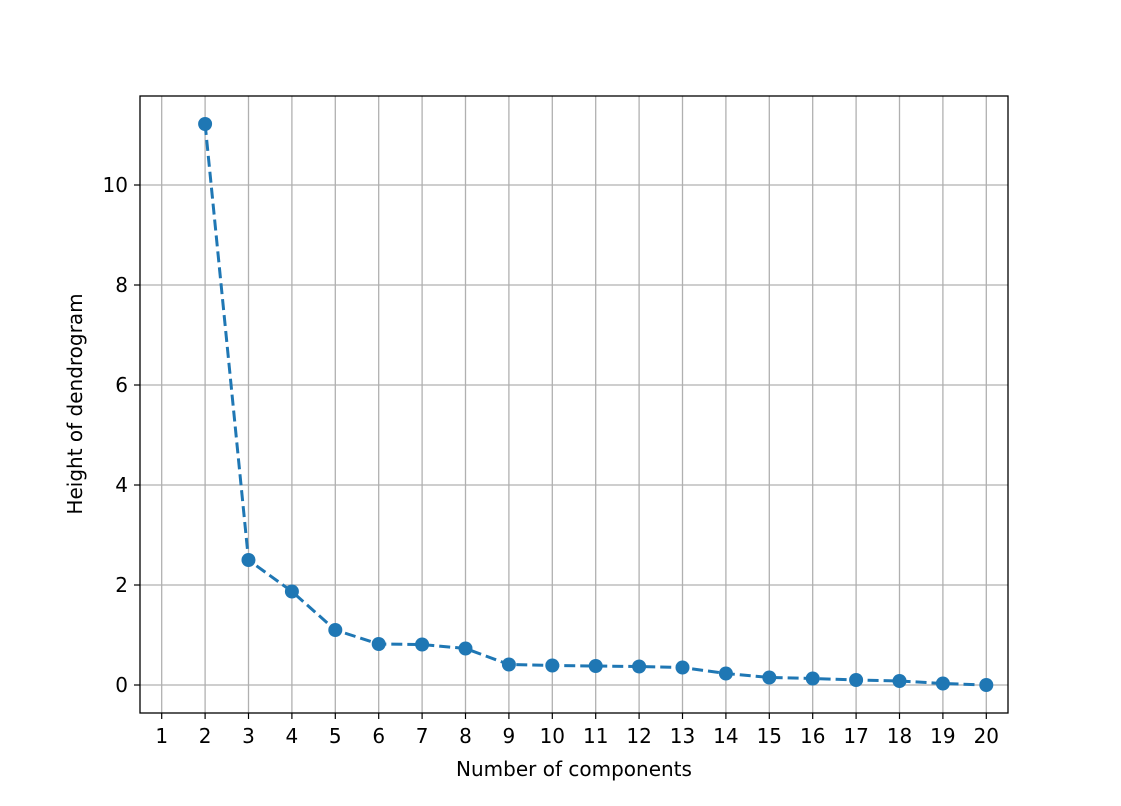  I want to click on y-tick-label: 6, so click(121, 385).